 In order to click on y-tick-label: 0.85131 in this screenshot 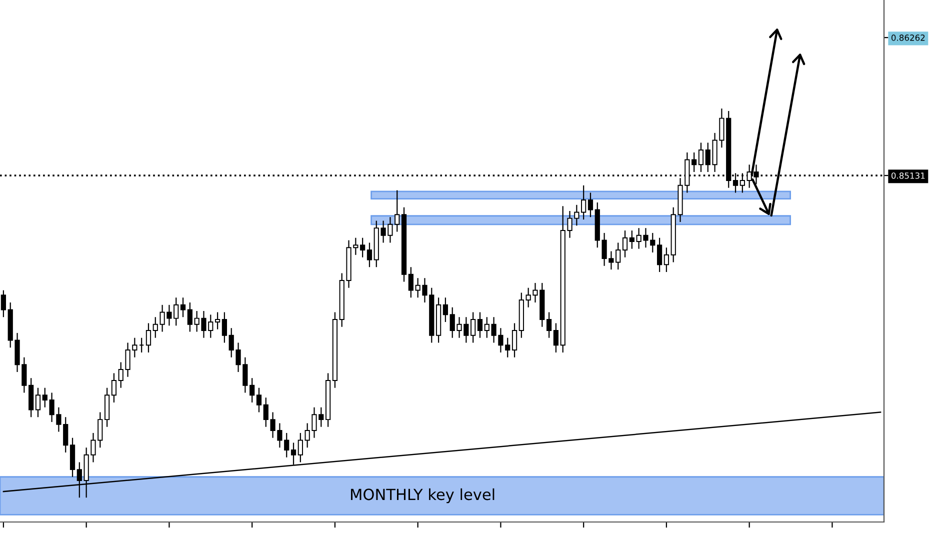, I will do `click(908, 175)`.